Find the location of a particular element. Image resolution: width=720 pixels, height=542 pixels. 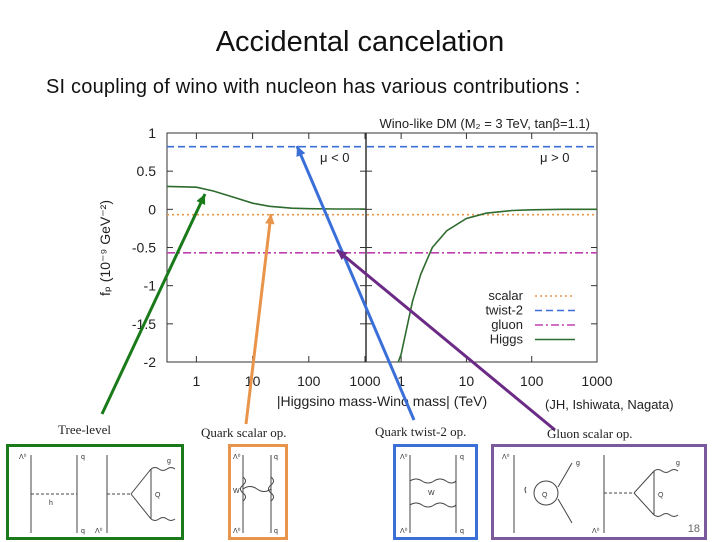

y-tick-label: -1 is located at coordinates (150, 286).